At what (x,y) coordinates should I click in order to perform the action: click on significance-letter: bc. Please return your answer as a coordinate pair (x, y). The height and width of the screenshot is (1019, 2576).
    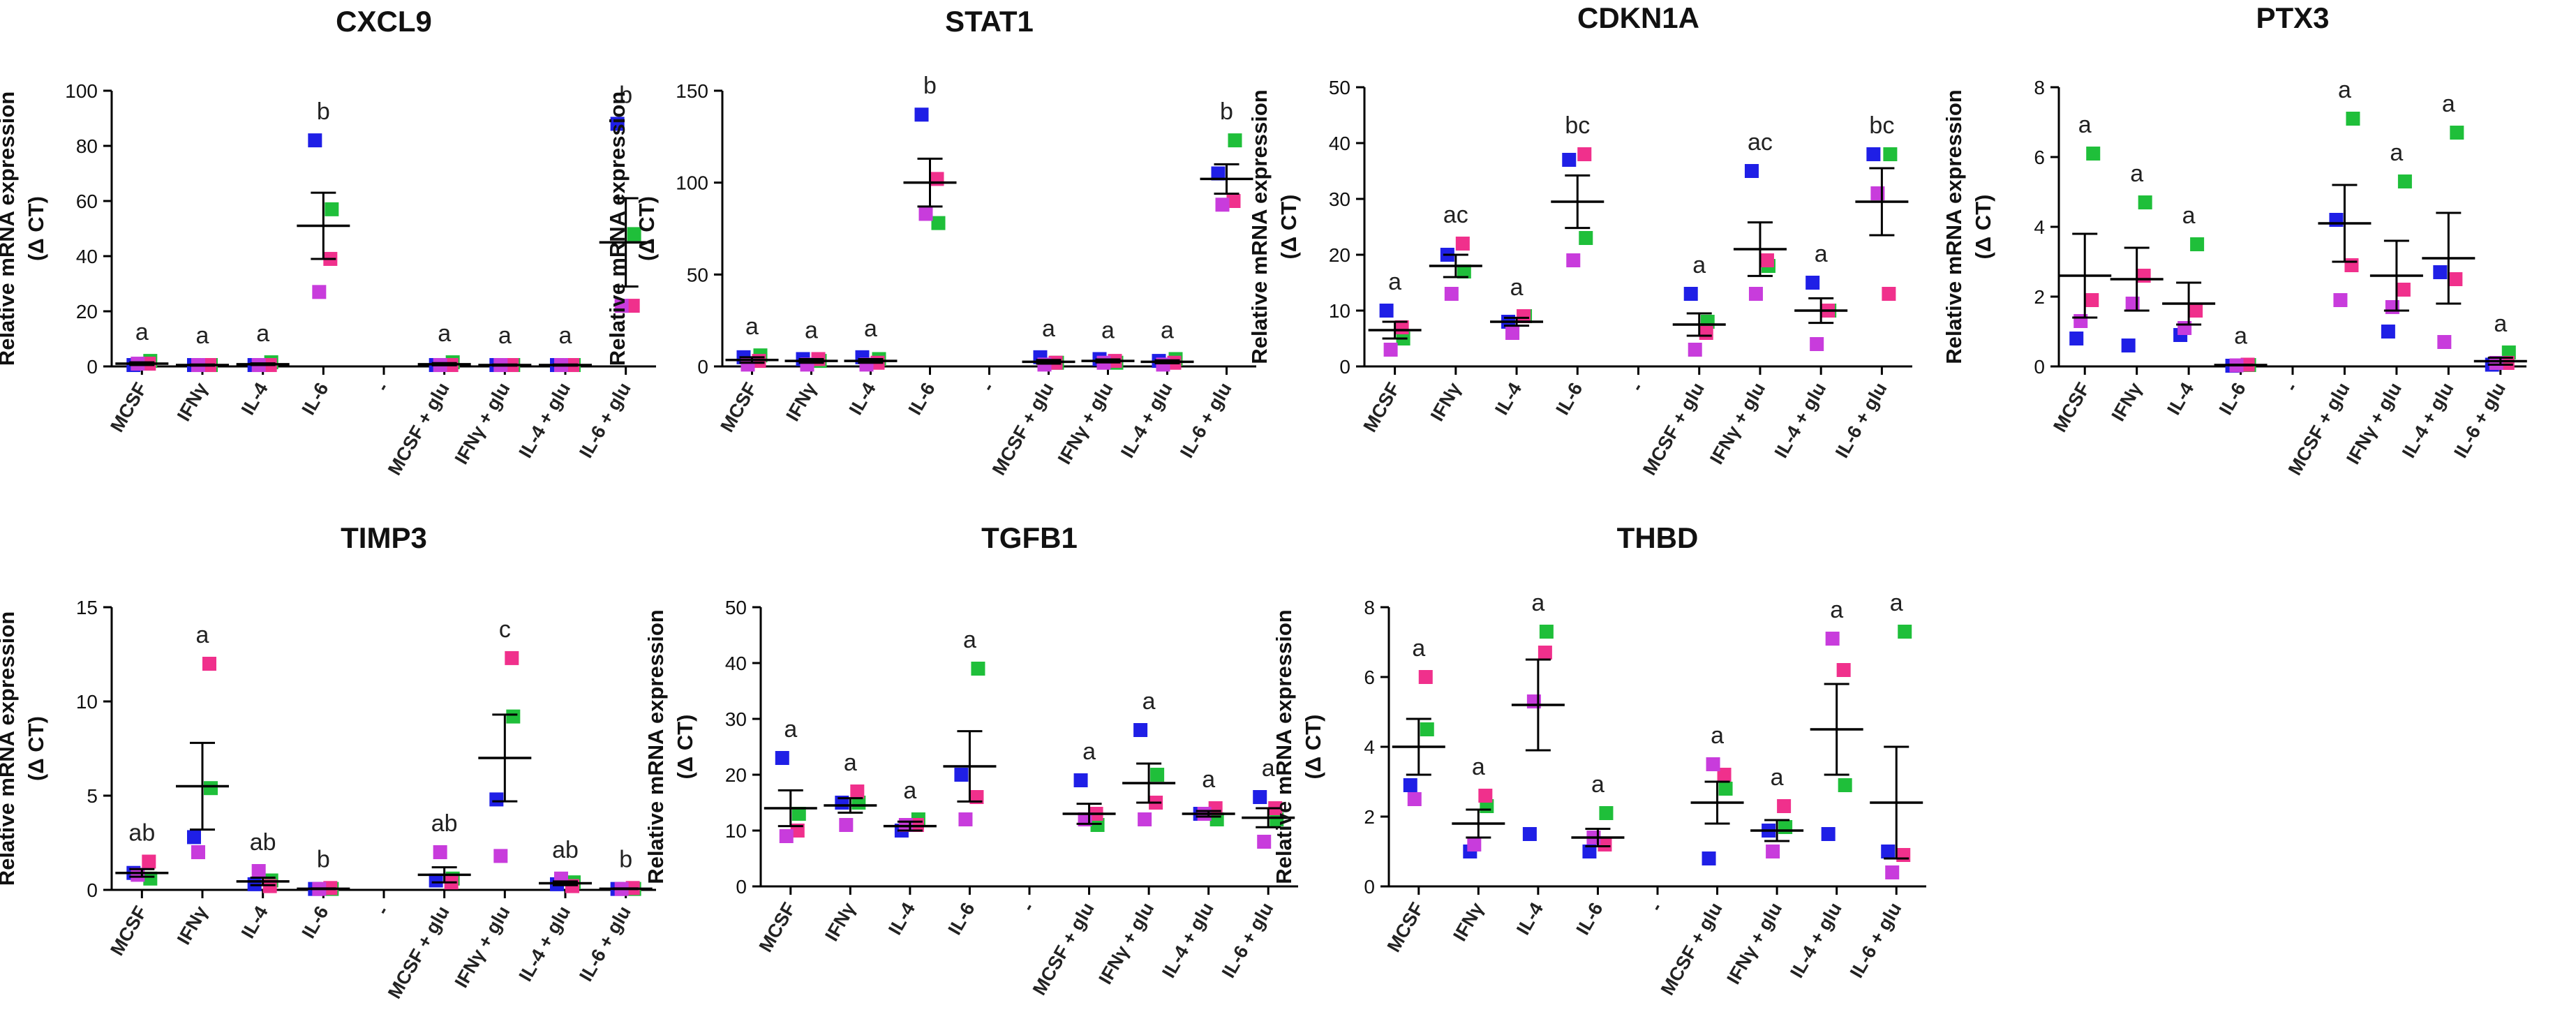
    Looking at the image, I should click on (1882, 125).